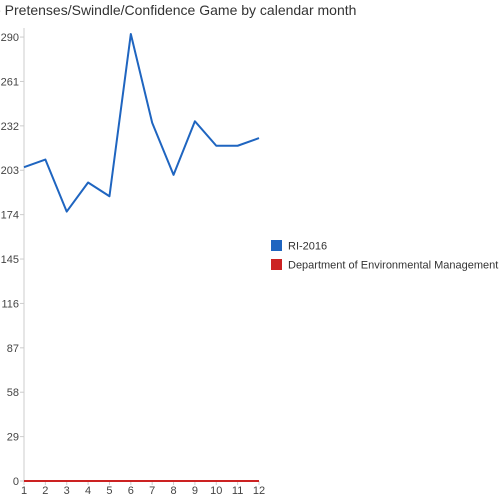  I want to click on y-axis: 0 29 58 87 116 145 174 203 232 261 290, so click(13, 258).